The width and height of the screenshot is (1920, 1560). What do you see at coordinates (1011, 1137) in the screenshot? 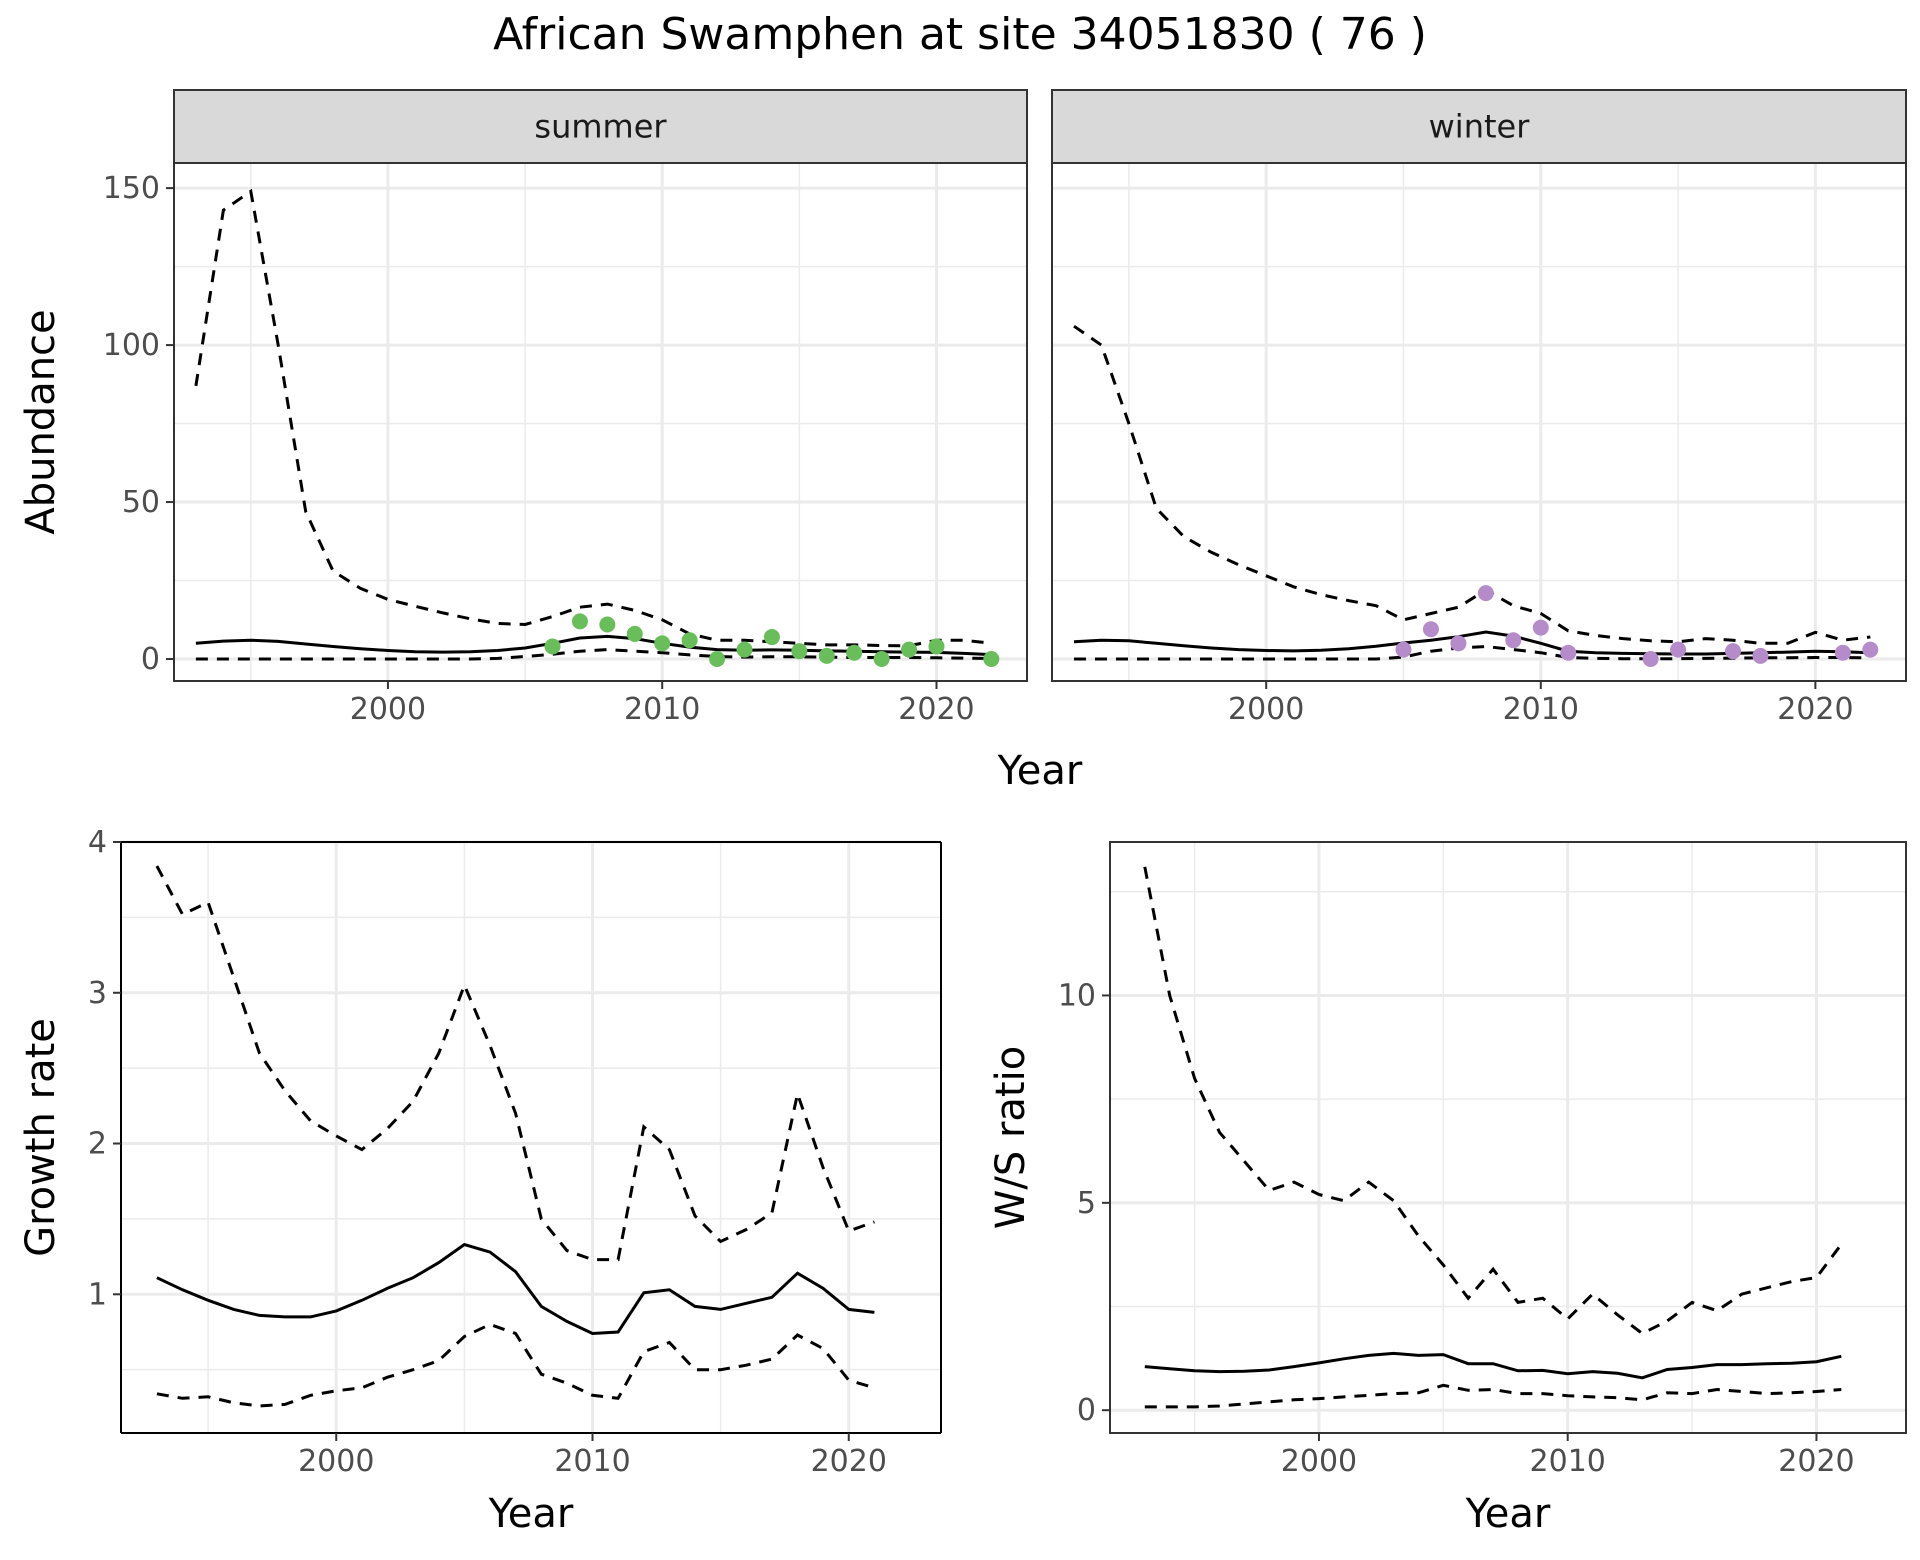
I see `y-axis-title: W/S ratio` at bounding box center [1011, 1137].